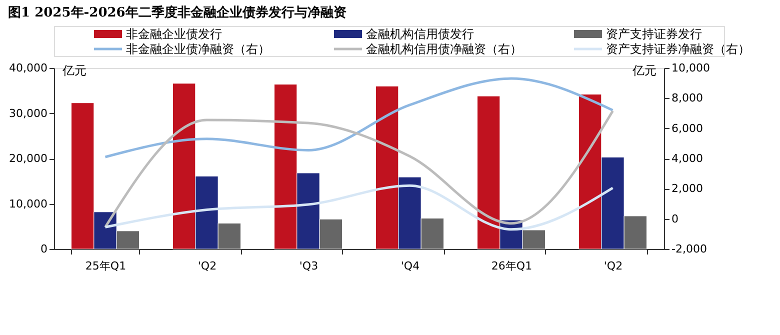 The width and height of the screenshot is (780, 335). I want to click on y2-tick-label: 10,000, so click(691, 68).